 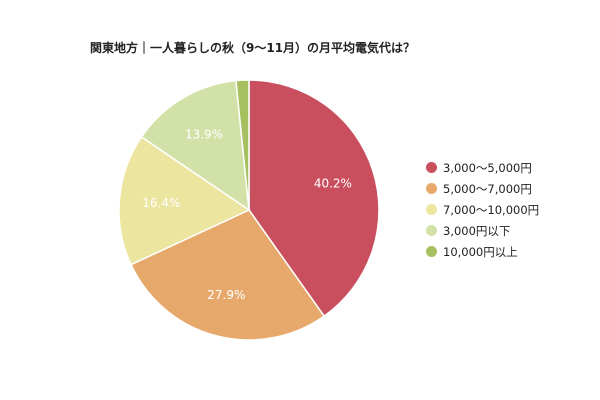 What do you see at coordinates (477, 230) in the screenshot?
I see `legend-label: 3,000円以下` at bounding box center [477, 230].